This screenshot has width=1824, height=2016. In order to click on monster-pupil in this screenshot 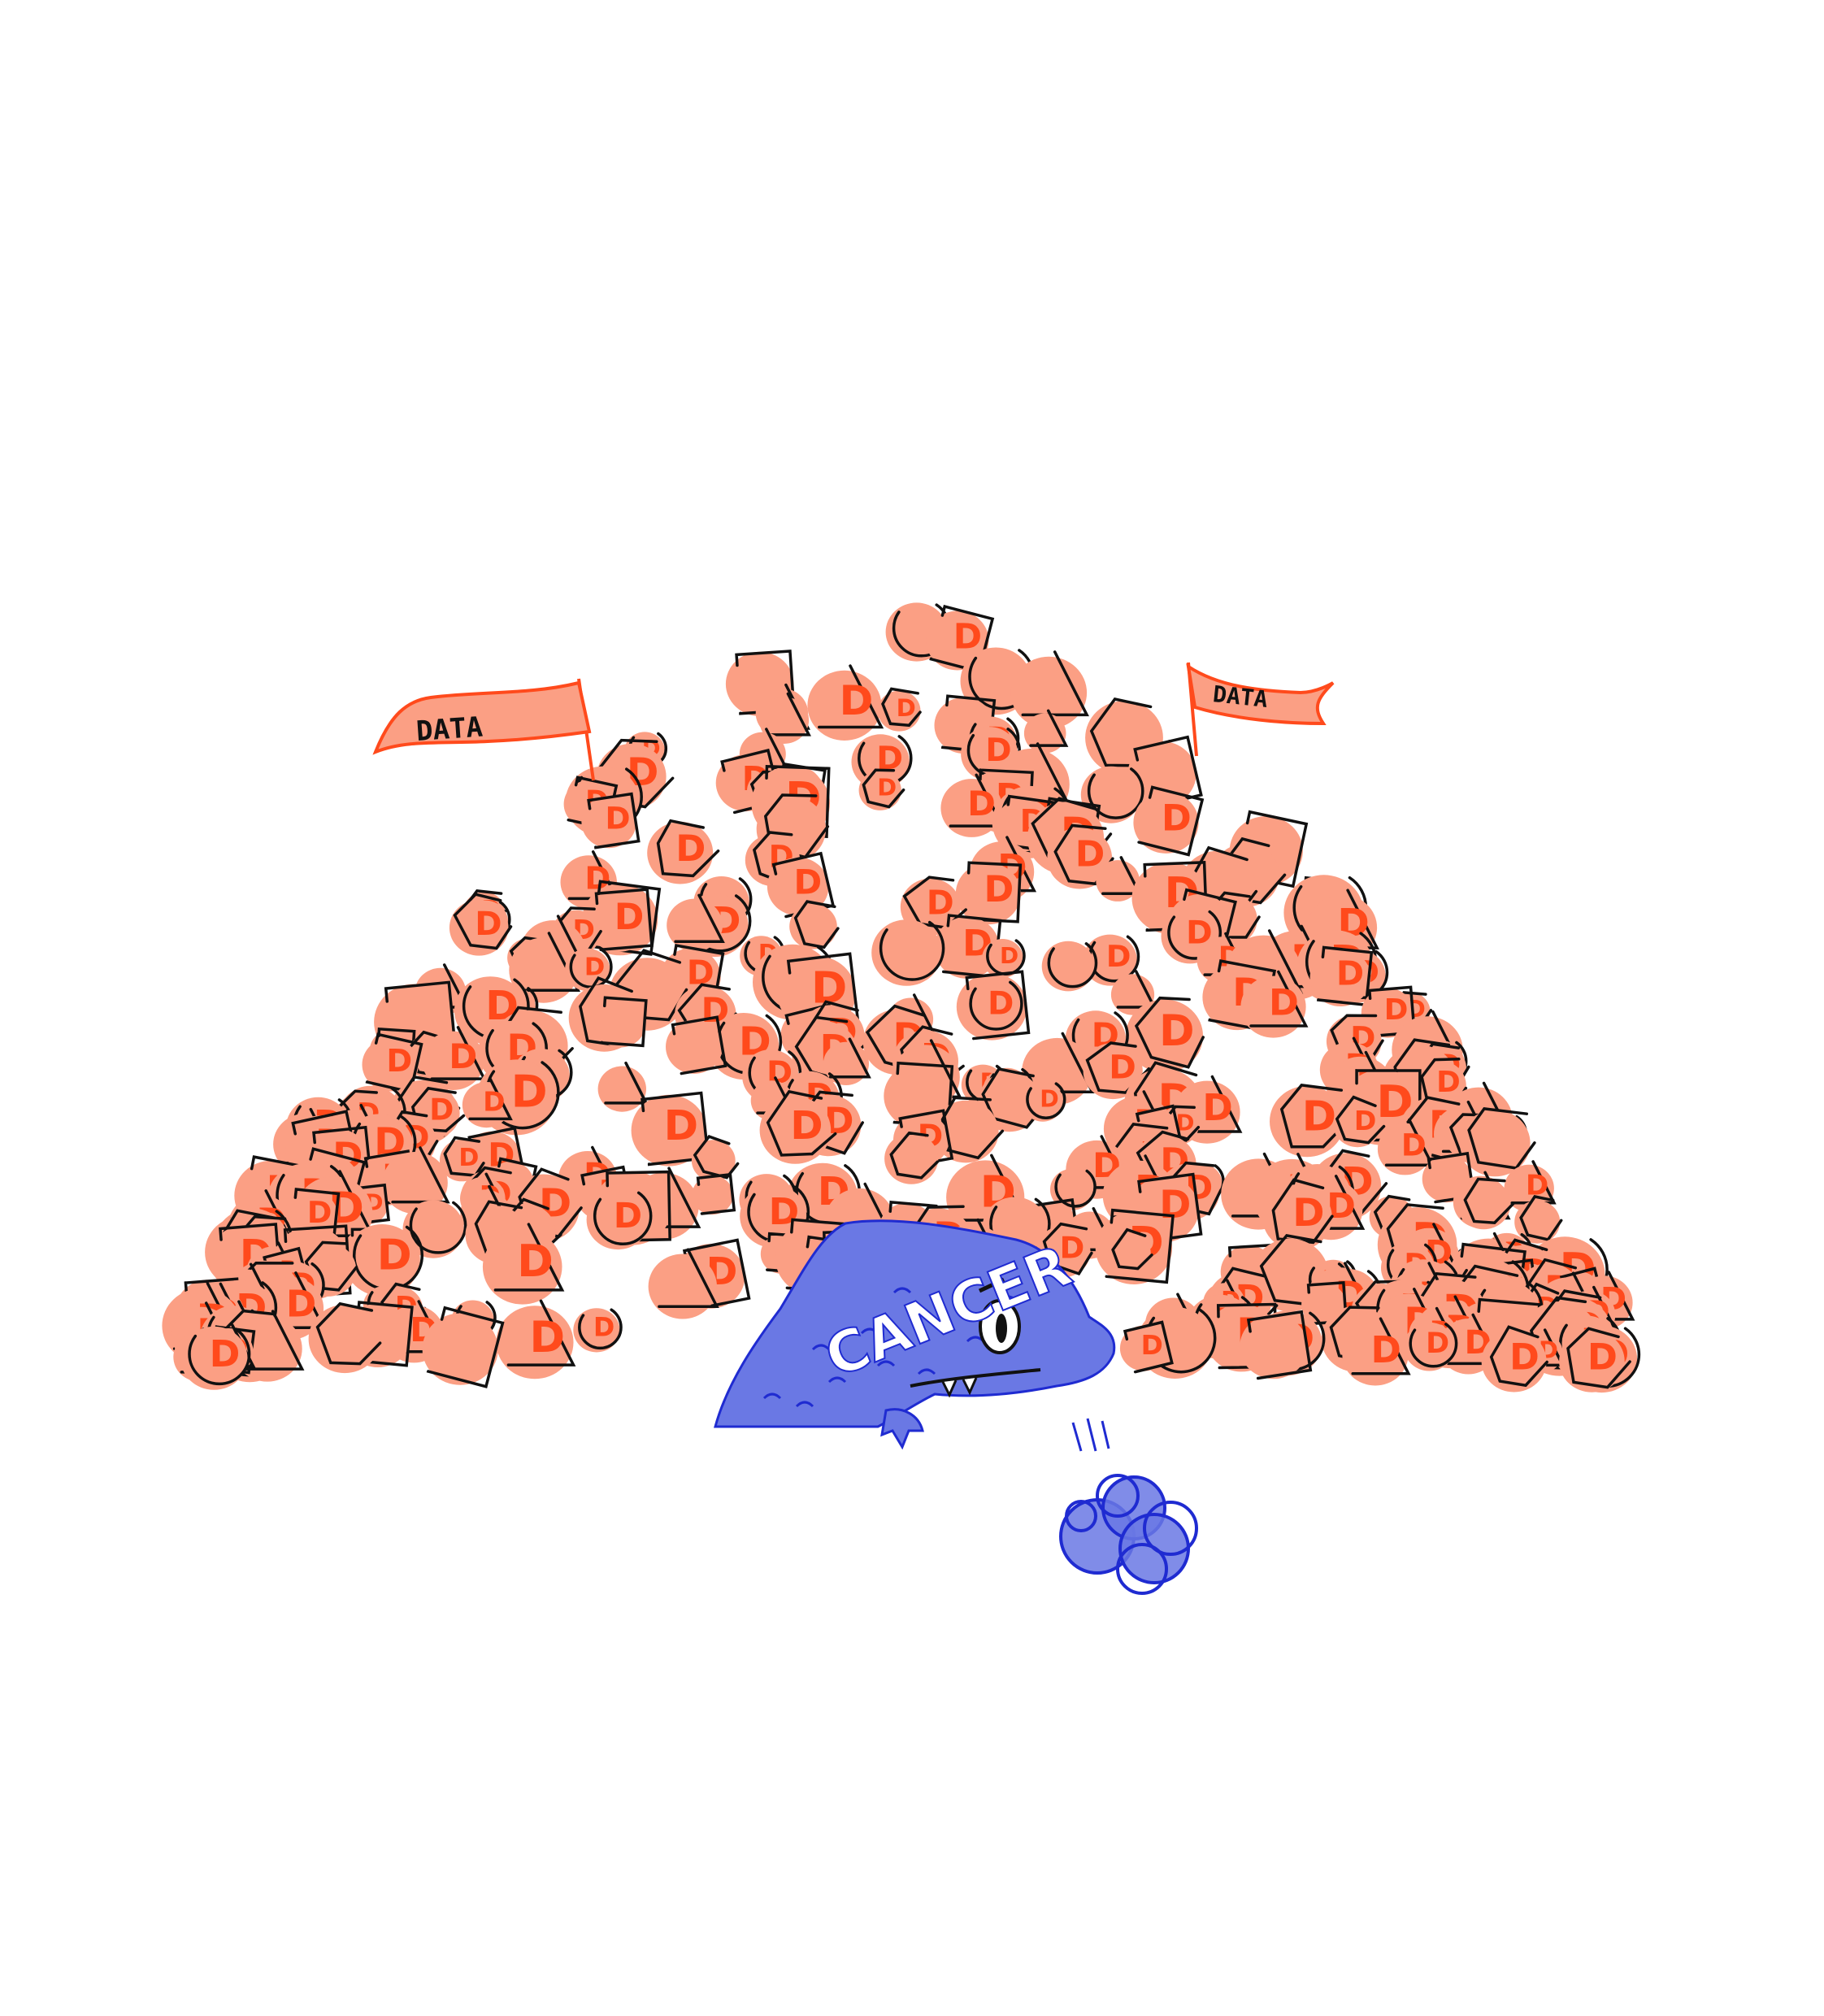, I will do `click(1001, 1328)`.